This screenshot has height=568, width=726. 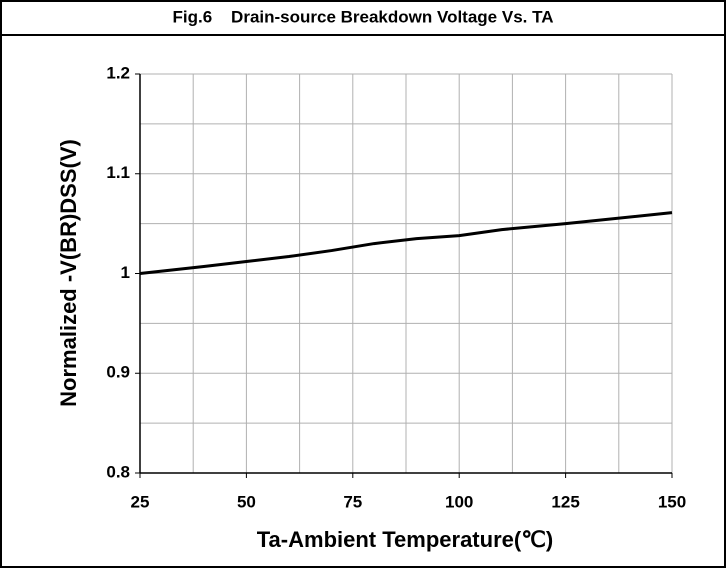 I want to click on x-tick-label: 100, so click(x=459, y=501).